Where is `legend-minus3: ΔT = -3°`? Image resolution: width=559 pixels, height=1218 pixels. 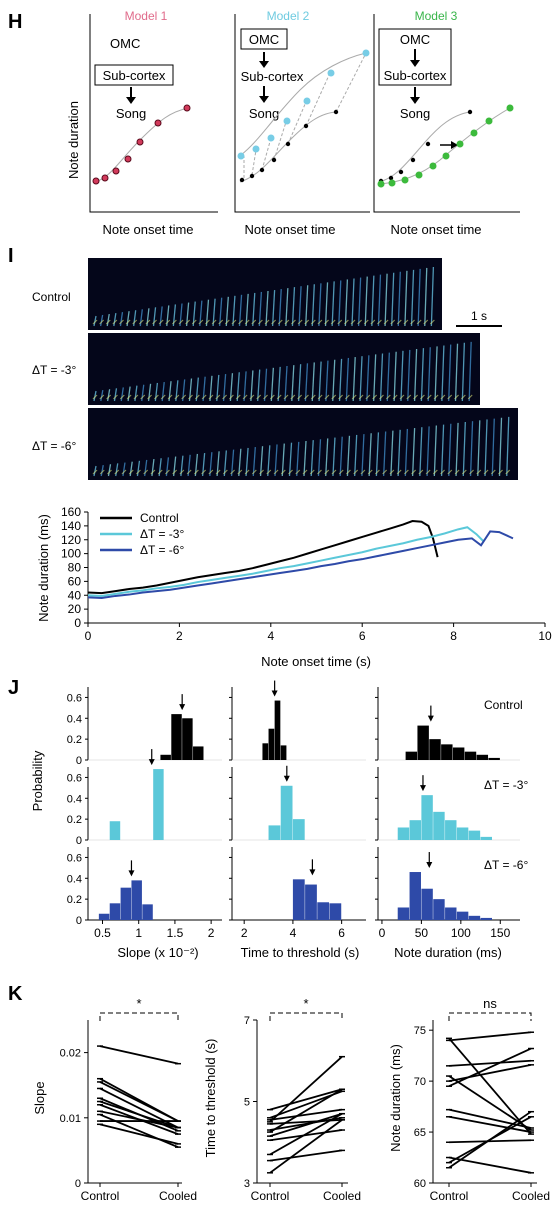 legend-minus3: ΔT = -3° is located at coordinates (162, 534).